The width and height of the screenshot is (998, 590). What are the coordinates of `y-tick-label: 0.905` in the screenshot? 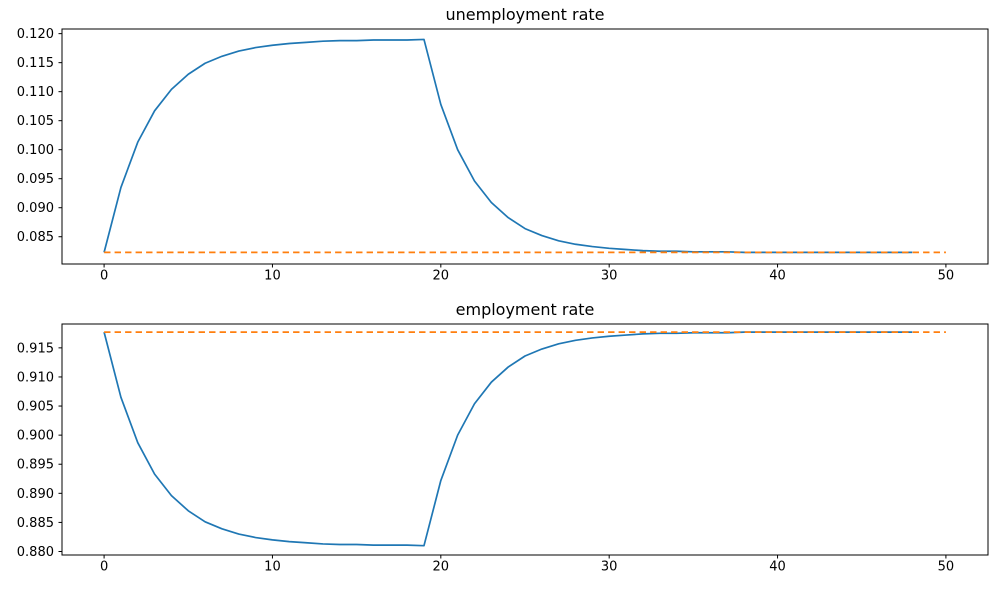 It's located at (35, 407).